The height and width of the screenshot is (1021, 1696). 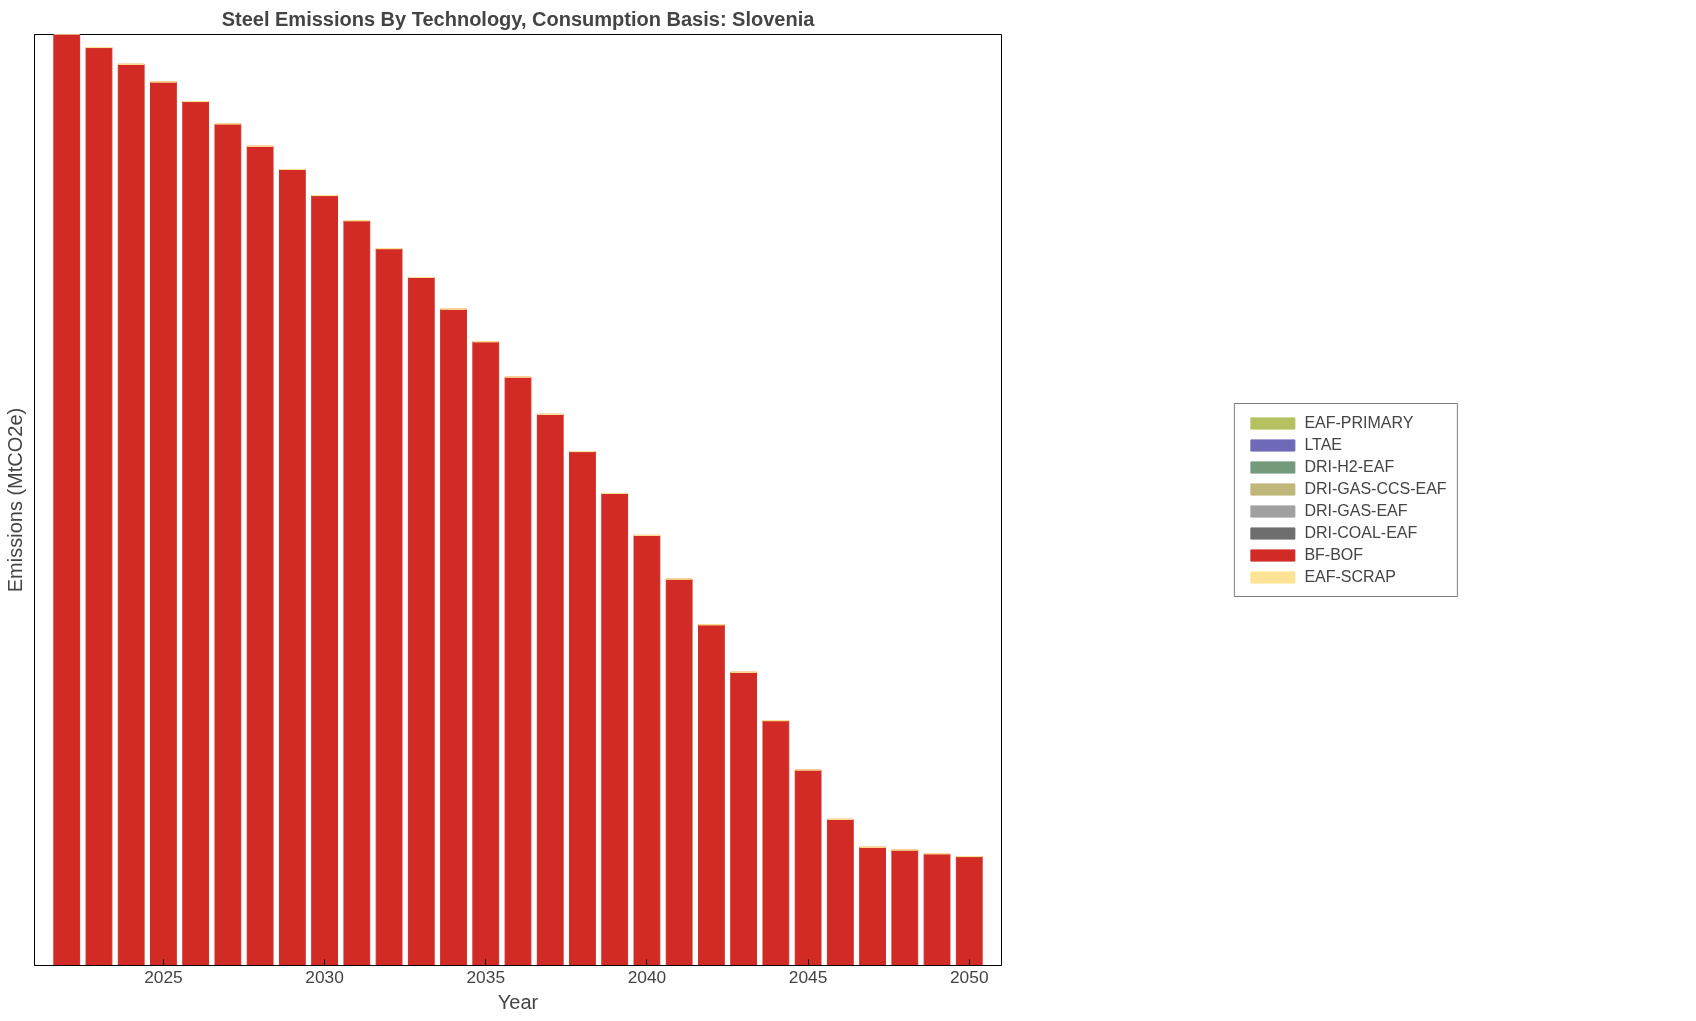 I want to click on legend-label: DRI-GAS-CCS-EAF, so click(x=1375, y=488).